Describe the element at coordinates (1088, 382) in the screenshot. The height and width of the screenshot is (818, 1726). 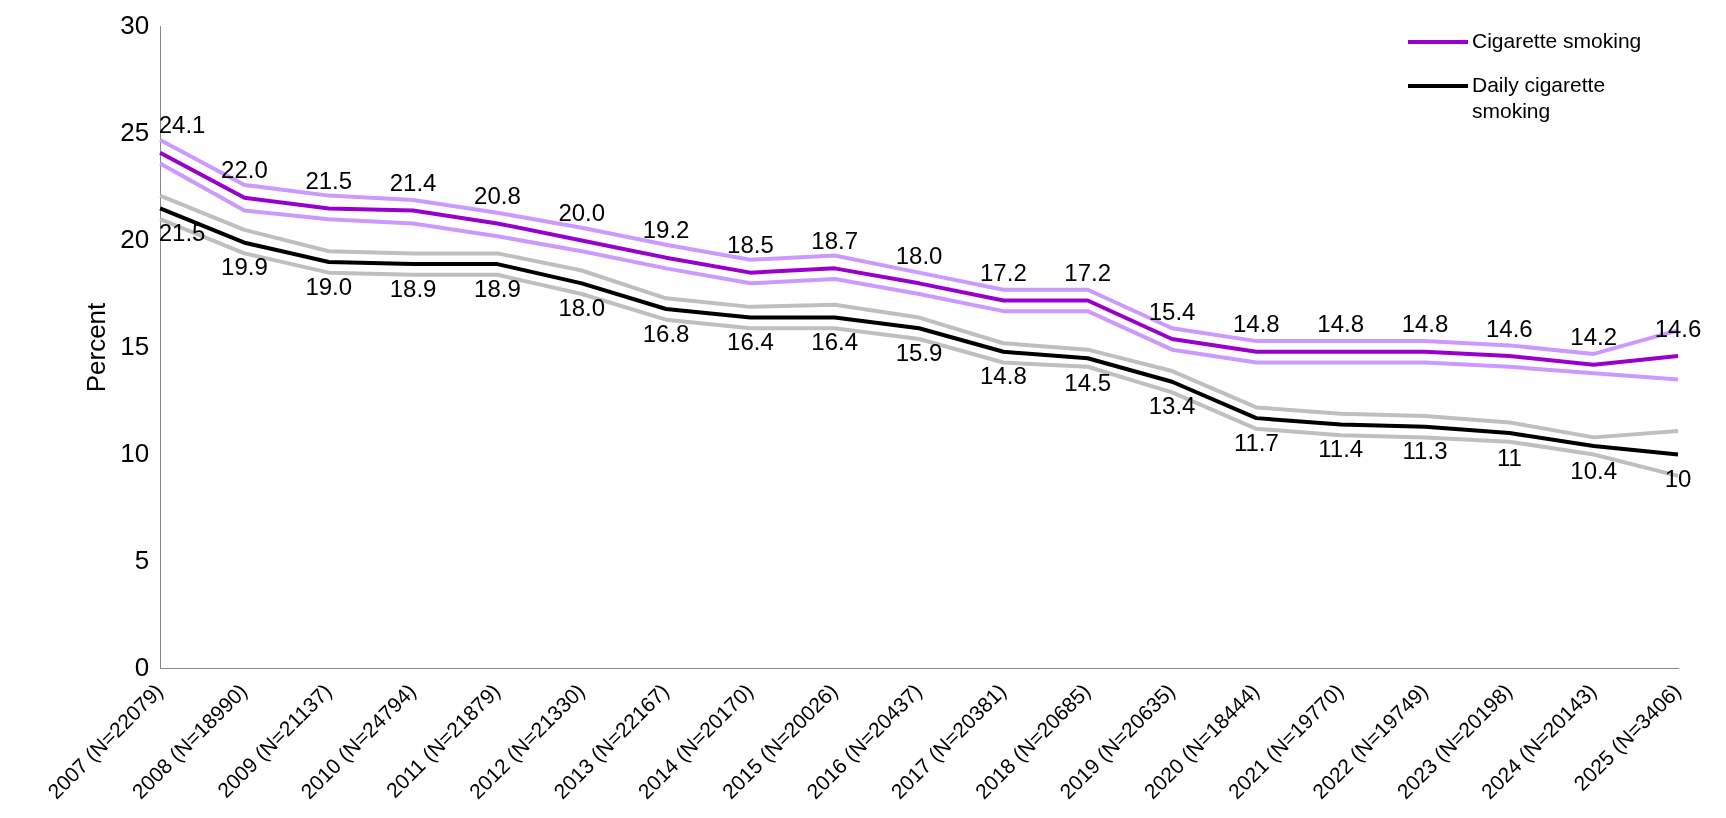
I see `data-label: 14.5` at that location.